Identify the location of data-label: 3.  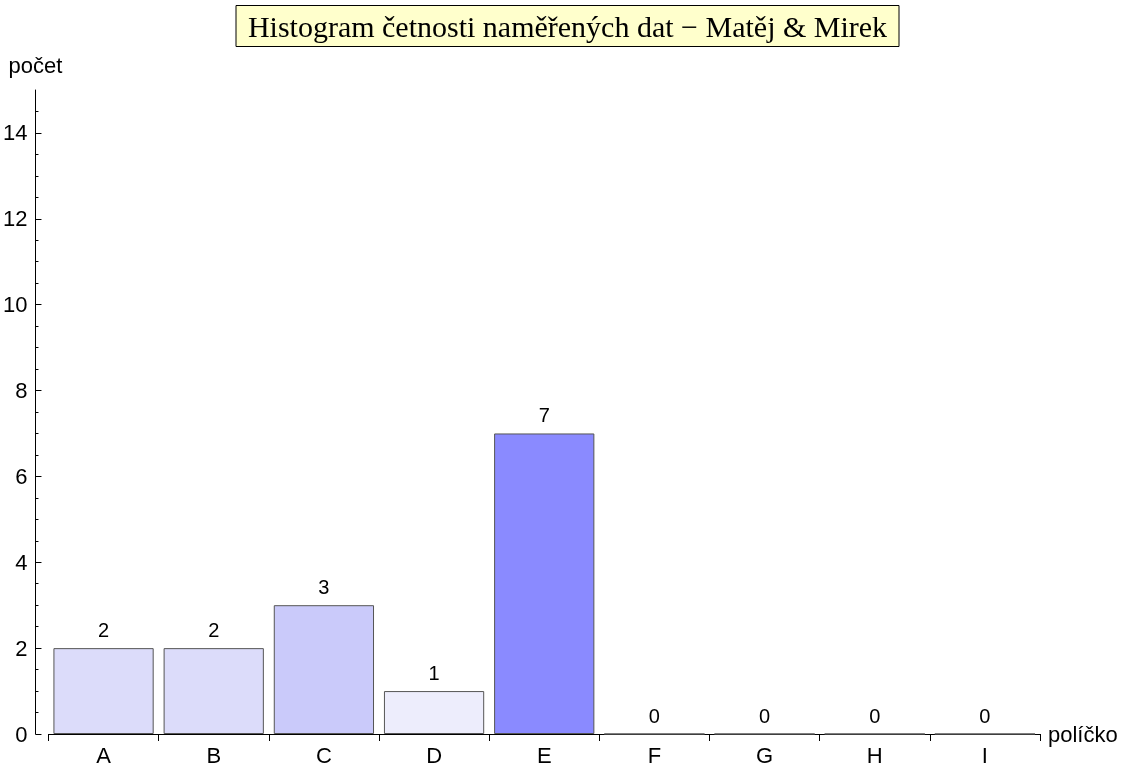
(324, 587).